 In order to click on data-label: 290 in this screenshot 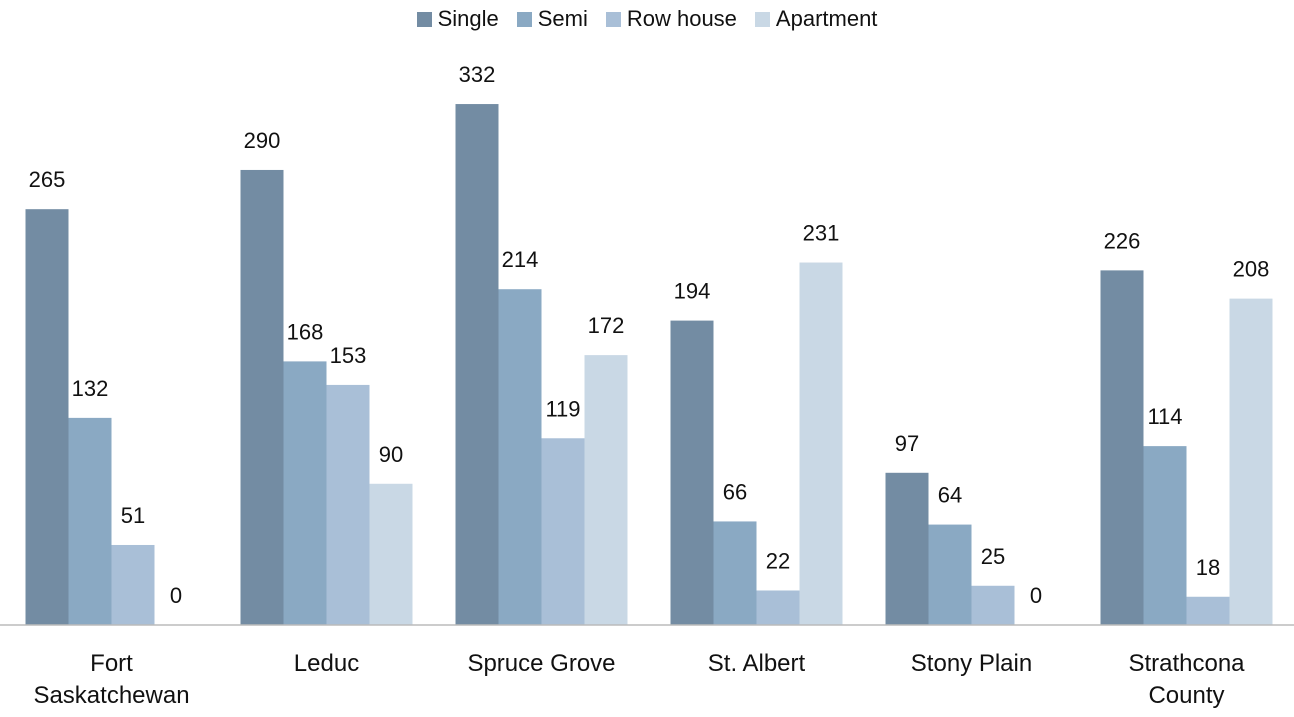, I will do `click(262, 140)`.